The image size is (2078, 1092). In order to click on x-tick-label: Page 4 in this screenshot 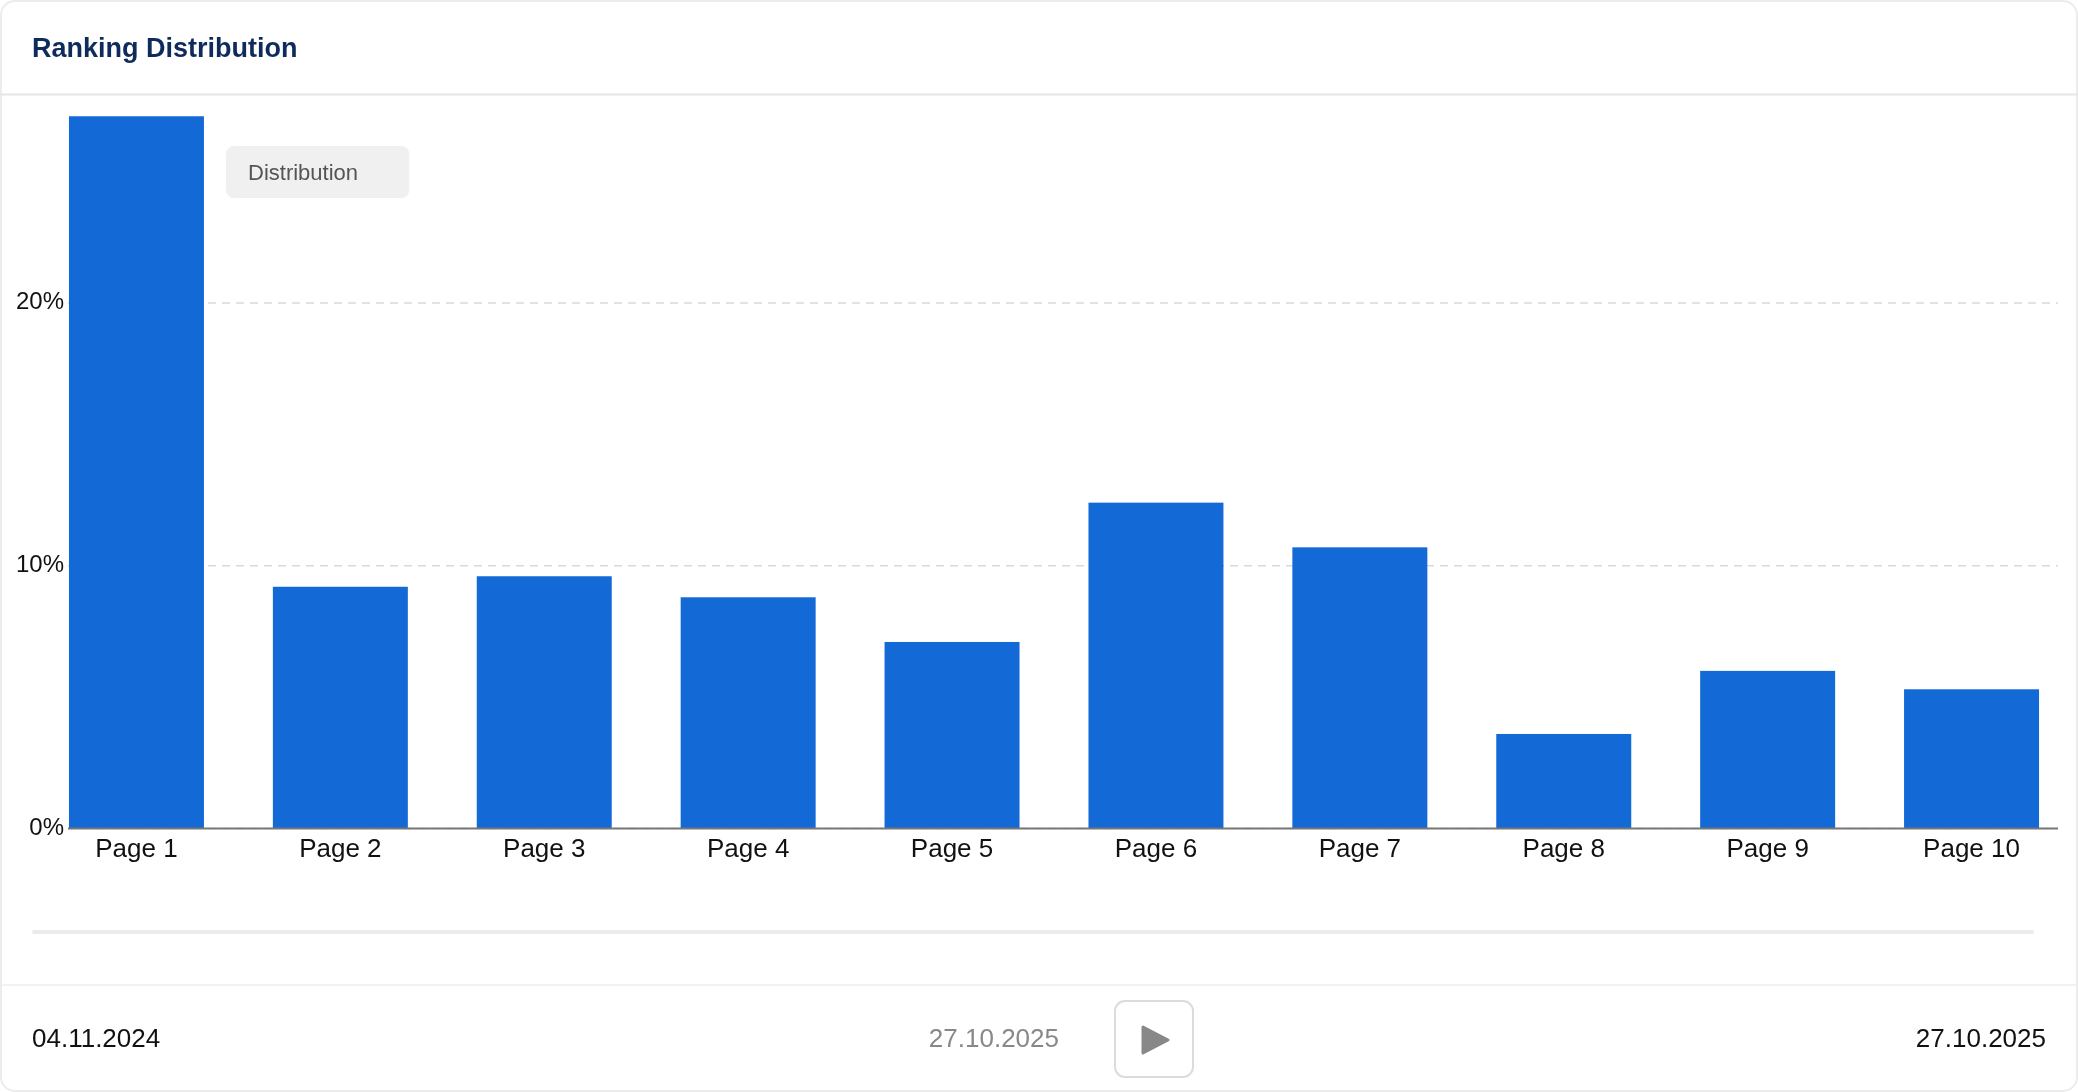, I will do `click(748, 848)`.